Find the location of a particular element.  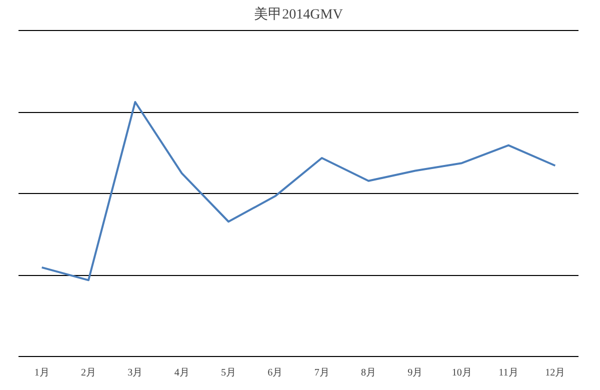

x-tick-label: 12月 is located at coordinates (555, 373).